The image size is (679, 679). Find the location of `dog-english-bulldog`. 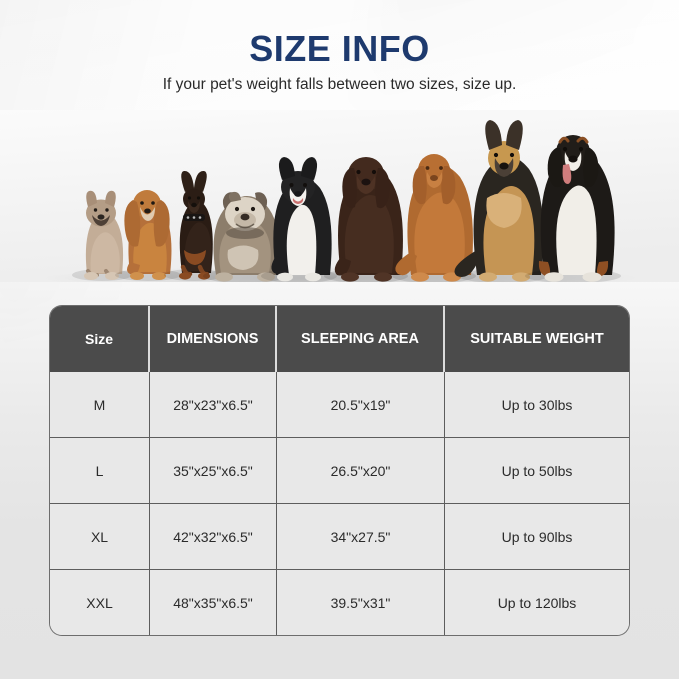

dog-english-bulldog is located at coordinates (245, 236).